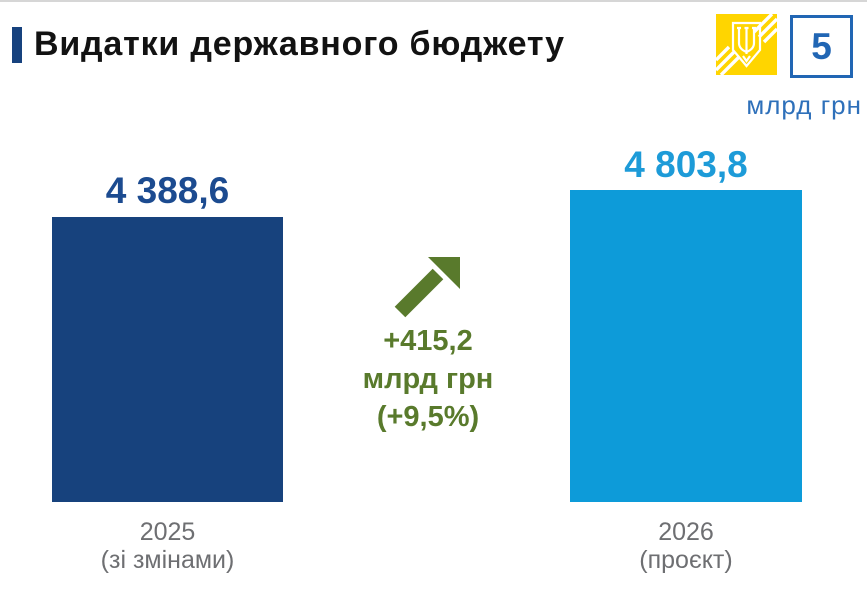 The height and width of the screenshot is (597, 867). Describe the element at coordinates (167, 532) in the screenshot. I see `year-2025: 2025` at that location.